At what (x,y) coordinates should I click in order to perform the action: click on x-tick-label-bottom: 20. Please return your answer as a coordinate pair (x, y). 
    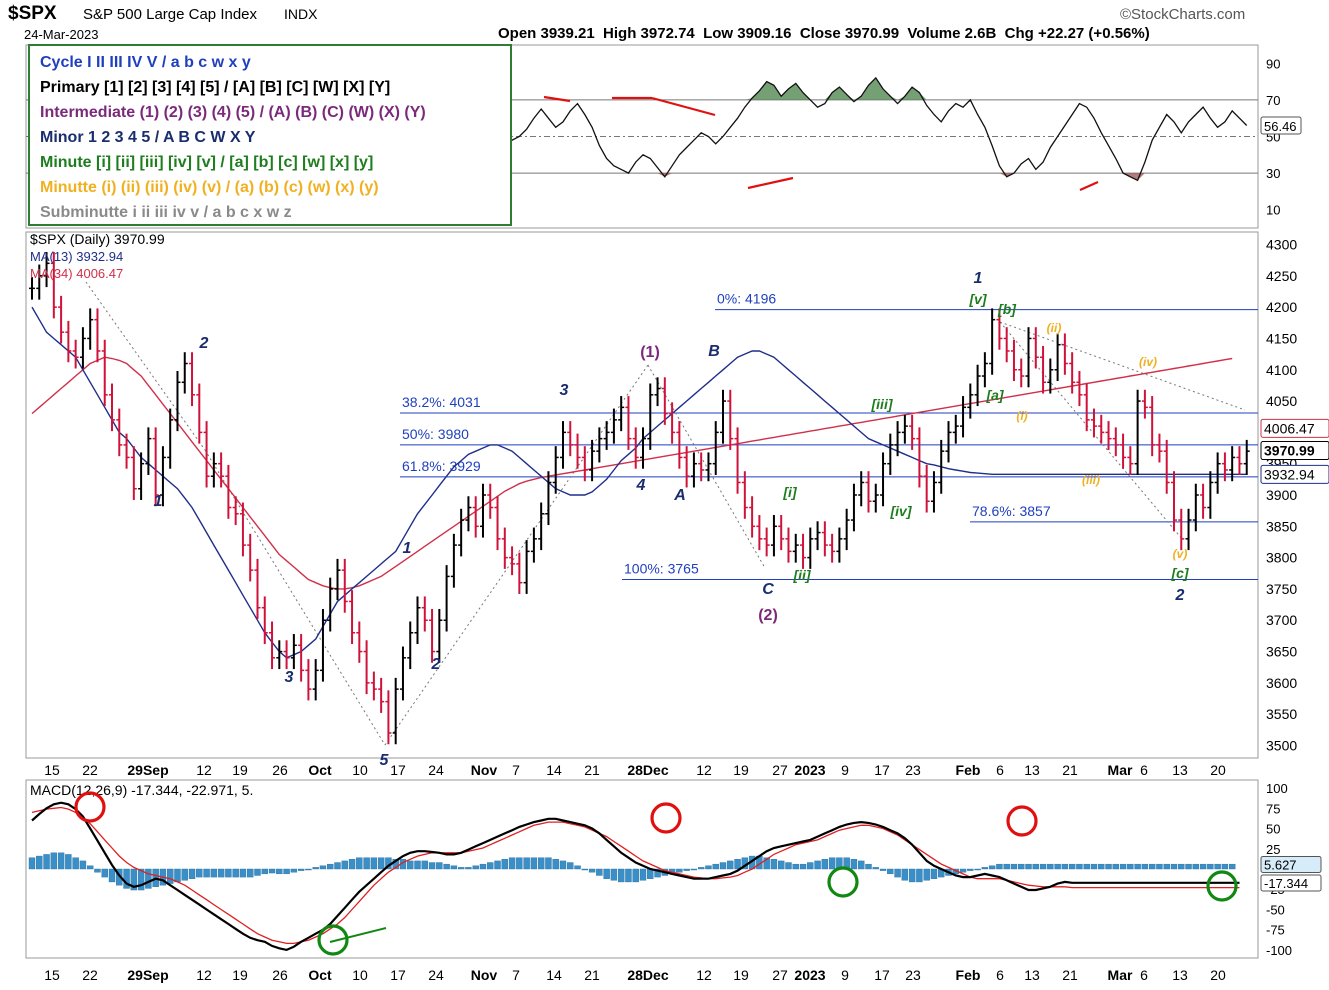
    Looking at the image, I should click on (1218, 975).